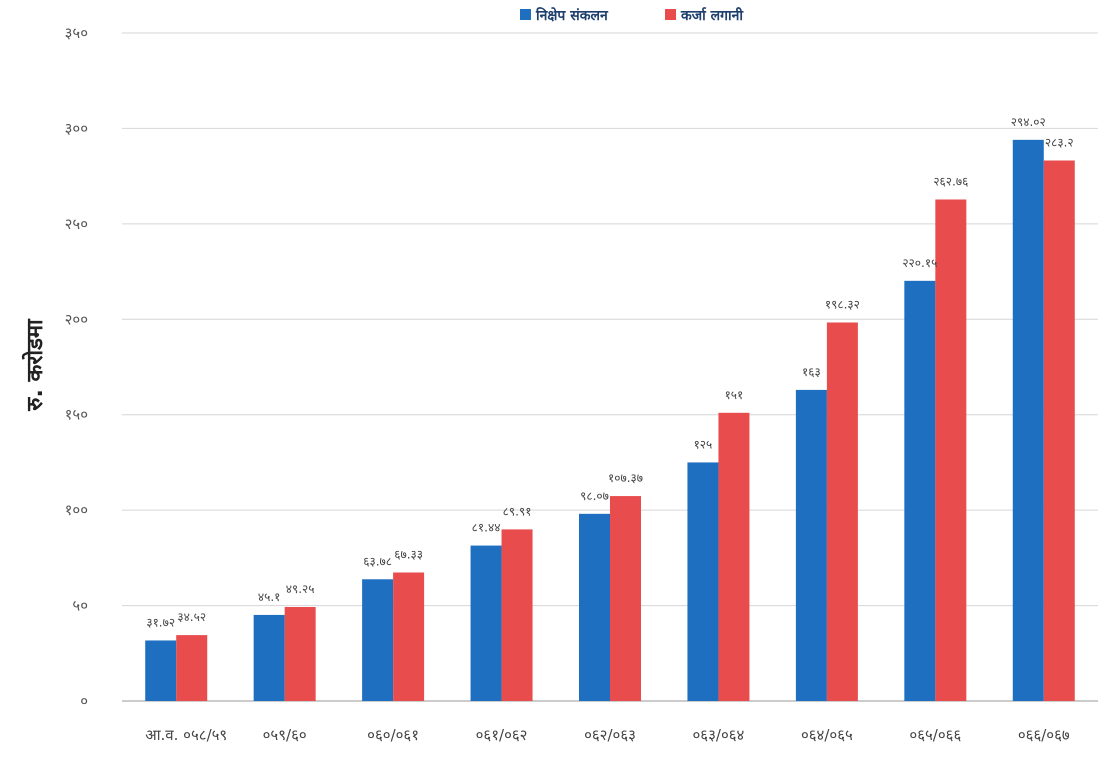 The height and width of the screenshot is (760, 1110). I want to click on y-tick-label: ३००, so click(76, 128).